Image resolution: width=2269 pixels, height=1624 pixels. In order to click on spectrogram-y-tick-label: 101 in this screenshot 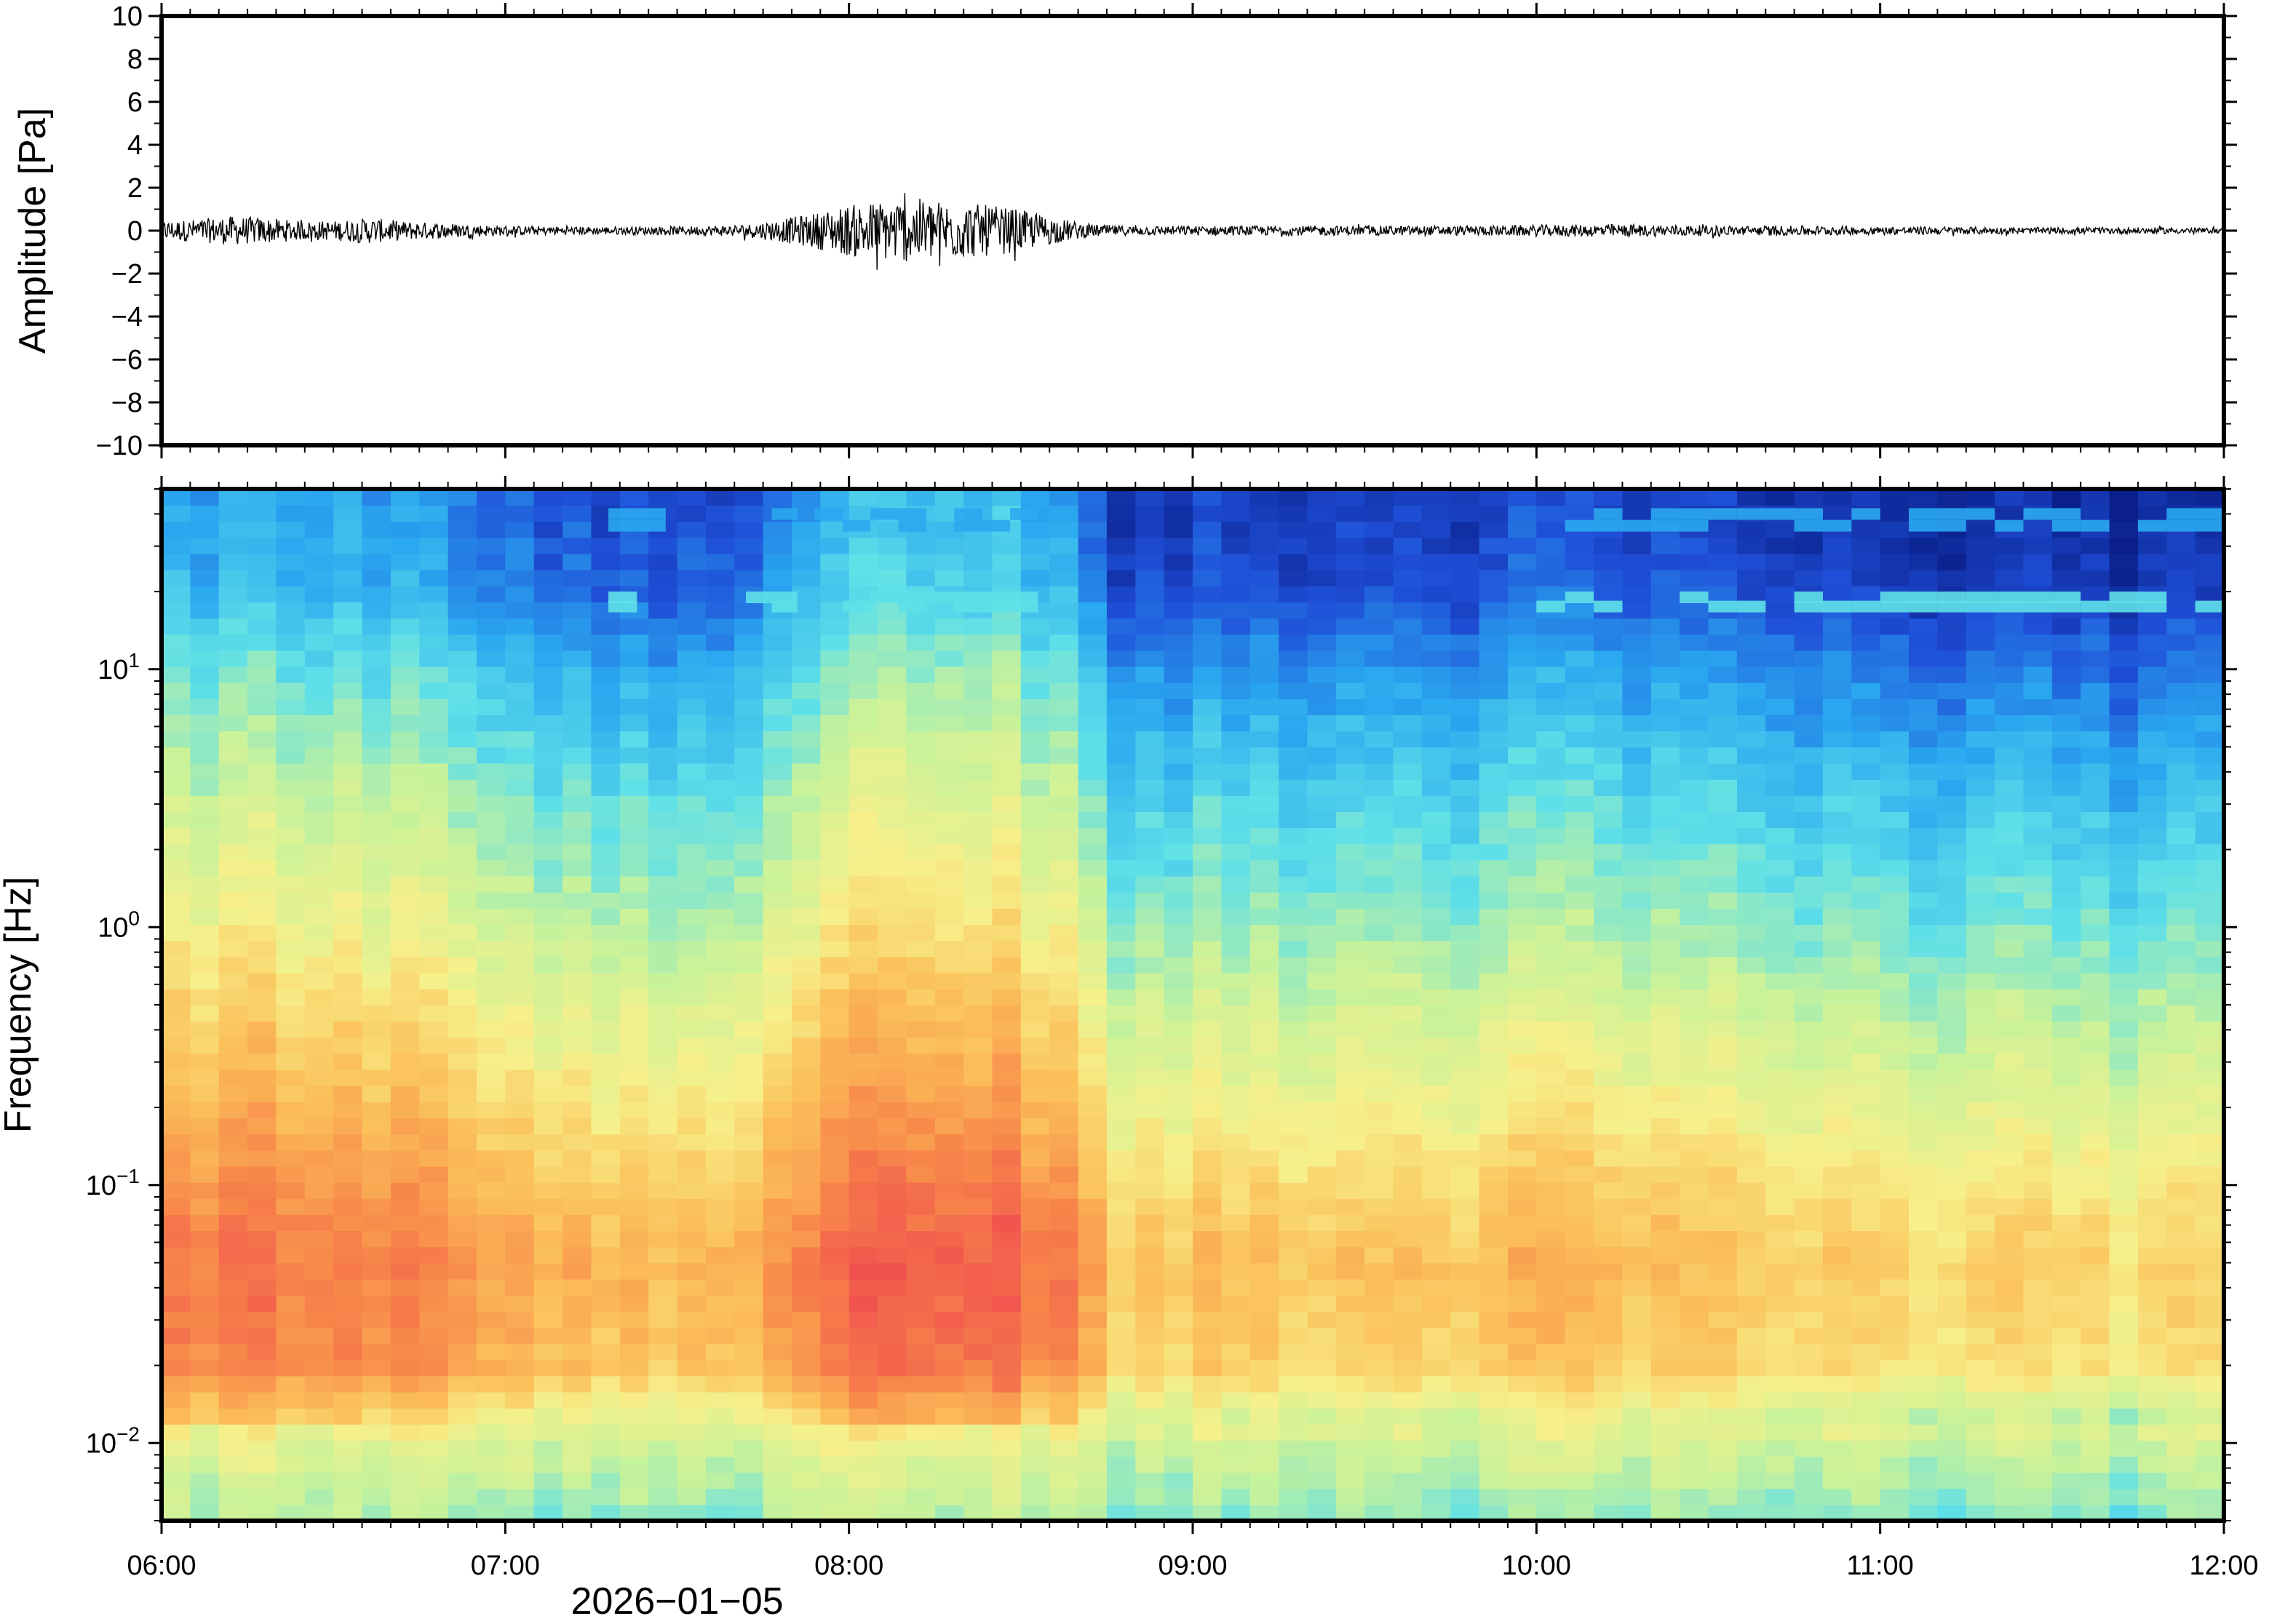, I will do `click(119, 667)`.